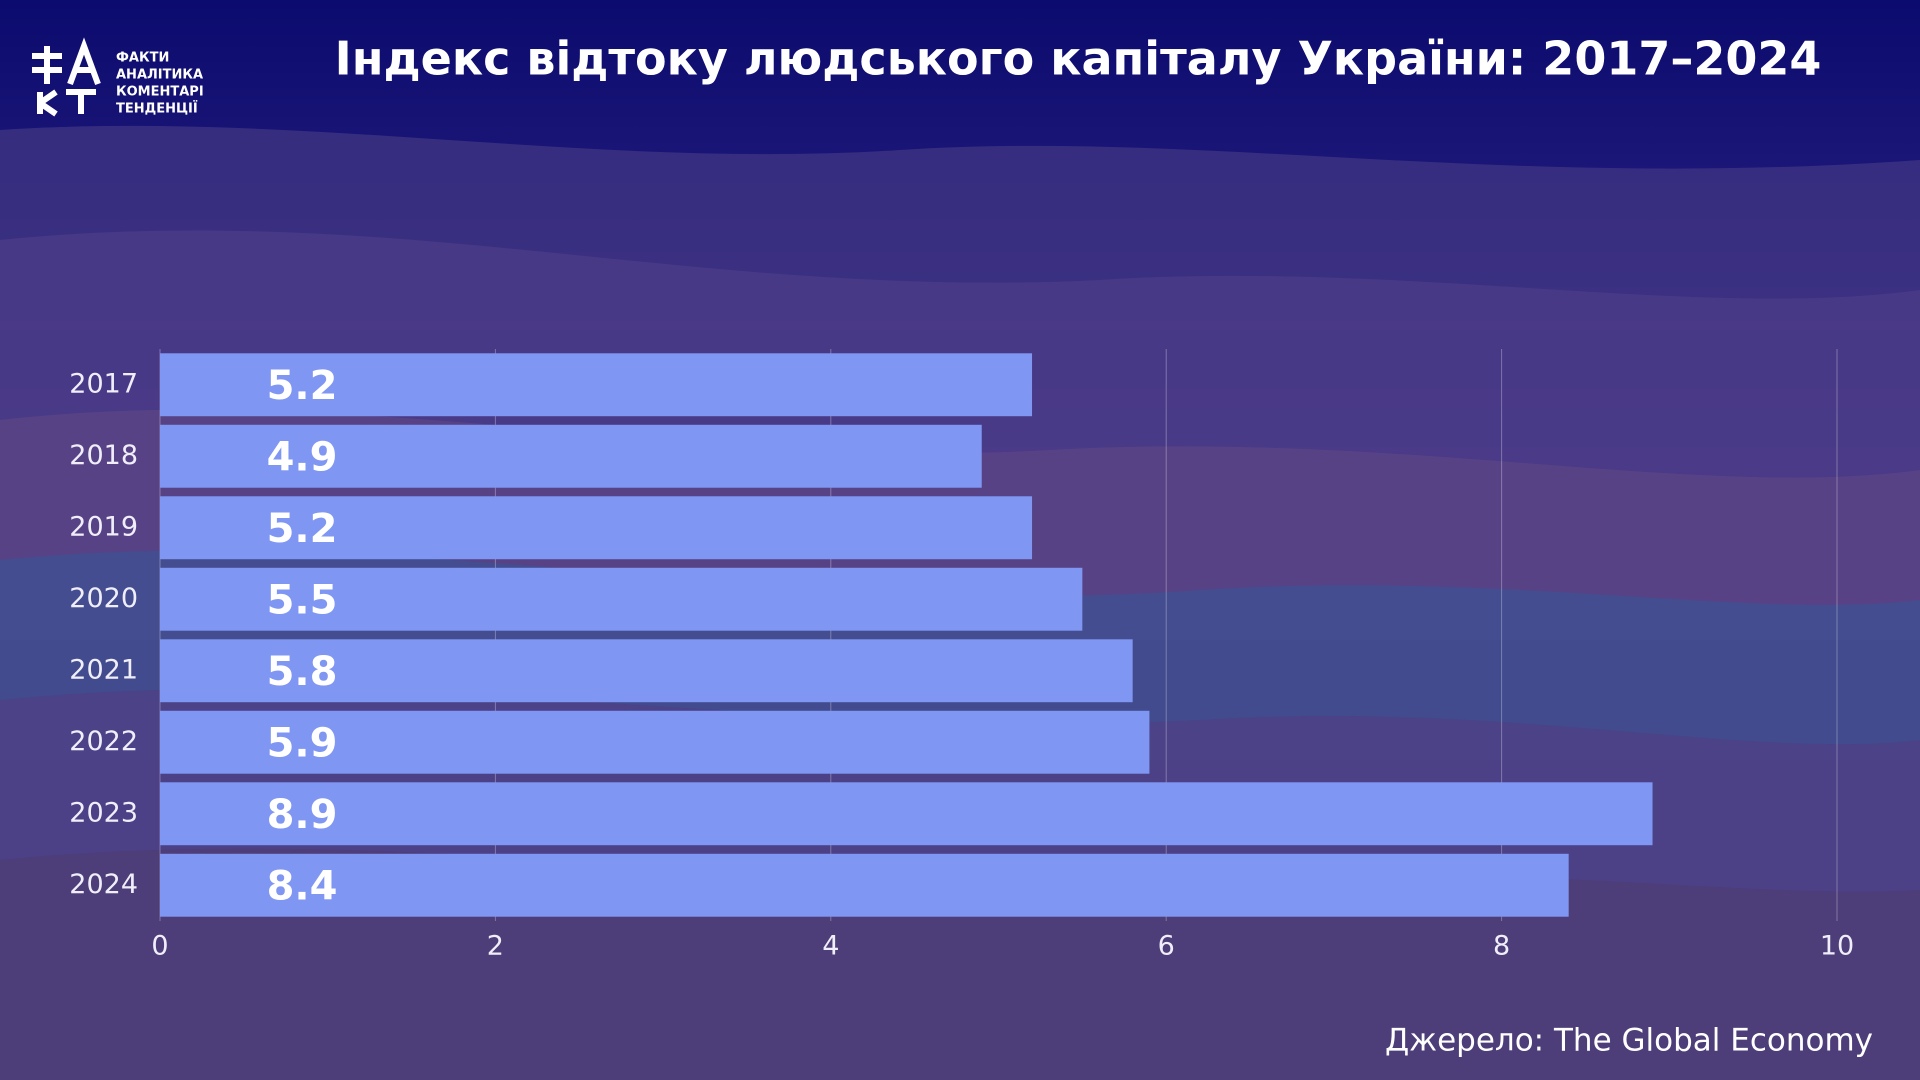 Image resolution: width=1920 pixels, height=1080 pixels. I want to click on logo-text: ТЕНДЕНЦІЇ, so click(157, 109).